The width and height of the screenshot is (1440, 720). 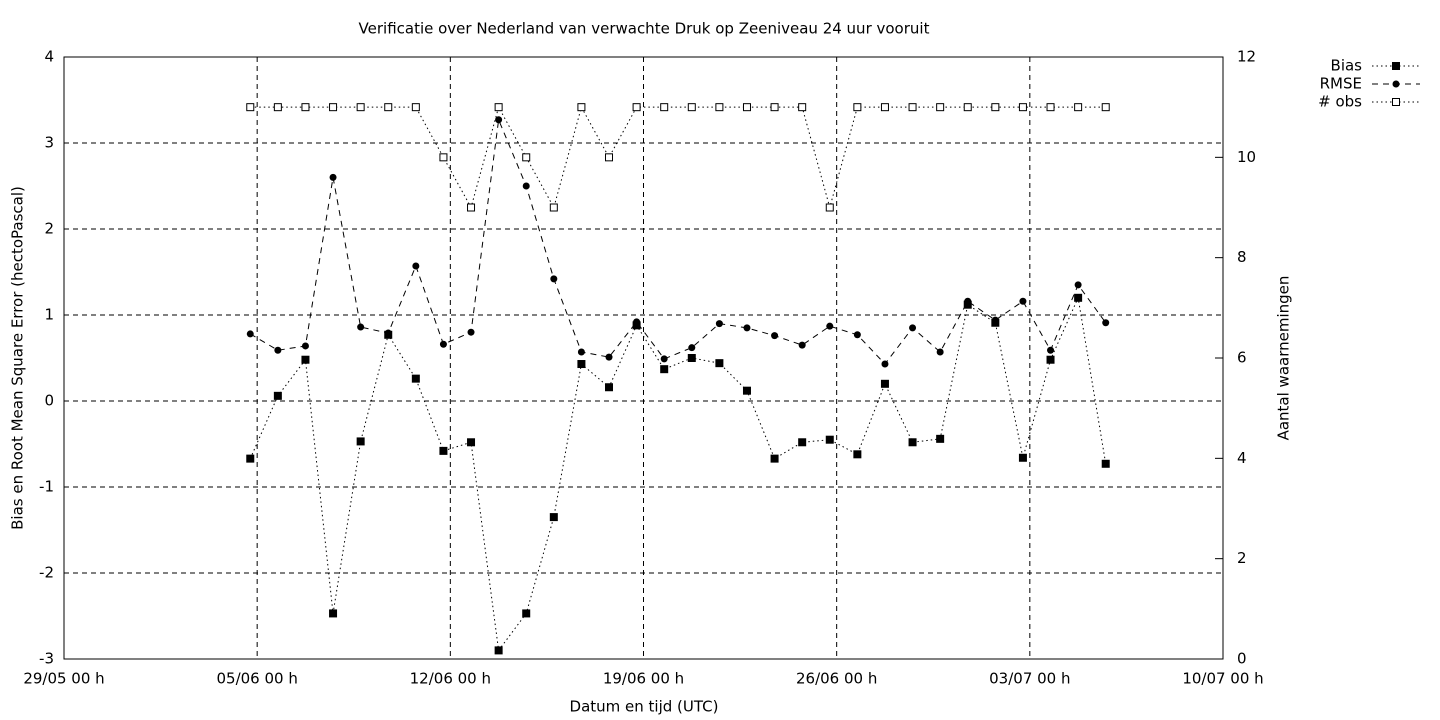 What do you see at coordinates (1246, 57) in the screenshot?
I see `y2-tick-label: 12` at bounding box center [1246, 57].